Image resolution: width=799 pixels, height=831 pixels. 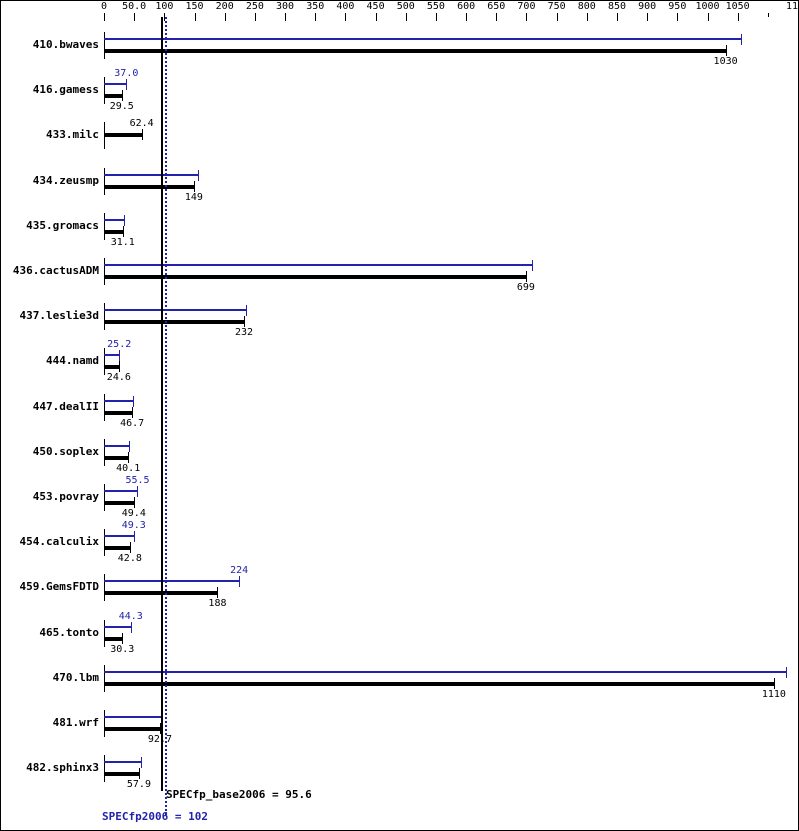 I want to click on benchmark-label: 416.gamess, so click(x=65, y=90).